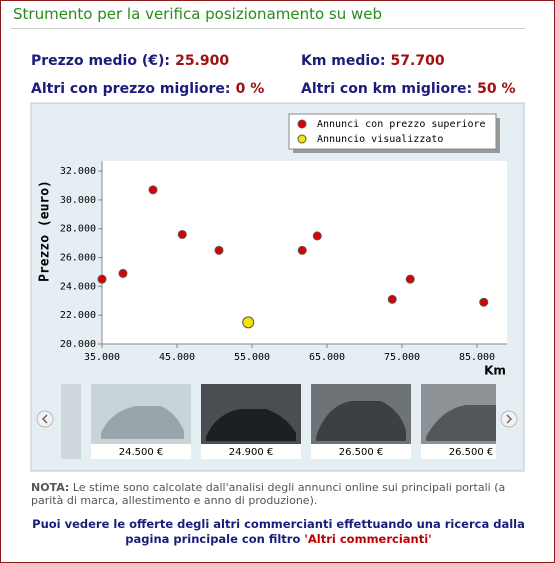 Image resolution: width=555 pixels, height=563 pixels. What do you see at coordinates (141, 452) in the screenshot?
I see `price-label: 24.500 €` at bounding box center [141, 452].